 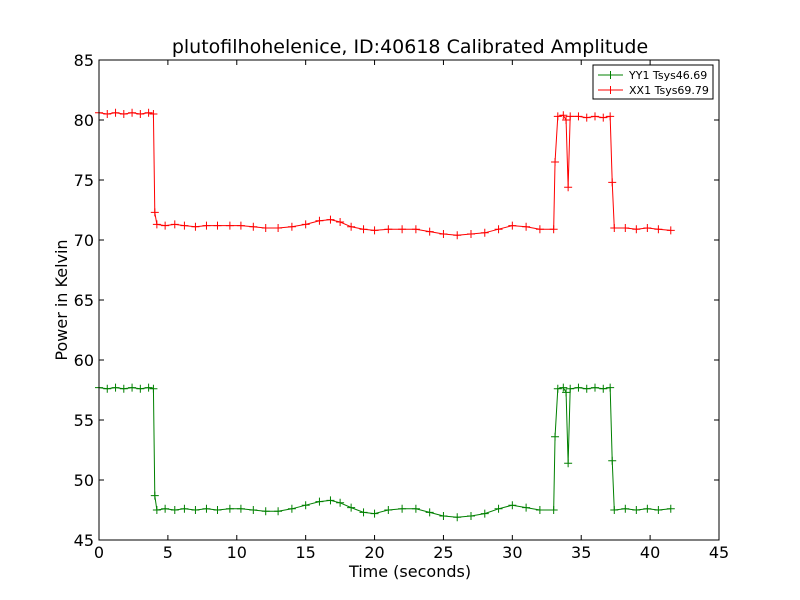 What do you see at coordinates (168, 552) in the screenshot?
I see `x-tick-label: 5` at bounding box center [168, 552].